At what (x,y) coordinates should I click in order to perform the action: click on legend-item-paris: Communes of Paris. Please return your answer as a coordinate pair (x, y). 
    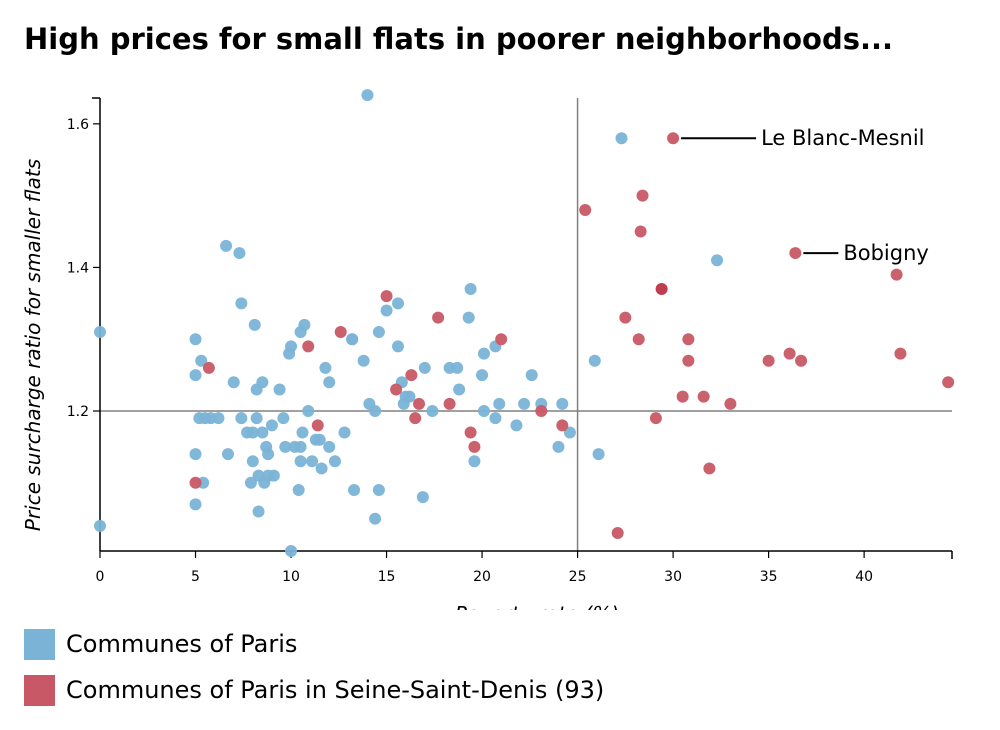
    Looking at the image, I should click on (374, 646).